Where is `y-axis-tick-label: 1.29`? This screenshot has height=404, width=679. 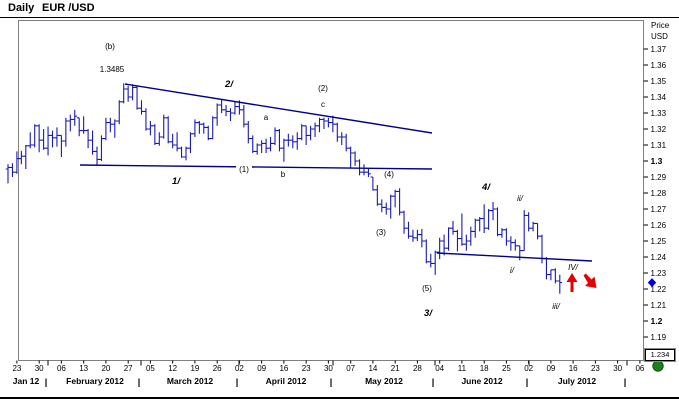 y-axis-tick-label: 1.29 is located at coordinates (659, 177).